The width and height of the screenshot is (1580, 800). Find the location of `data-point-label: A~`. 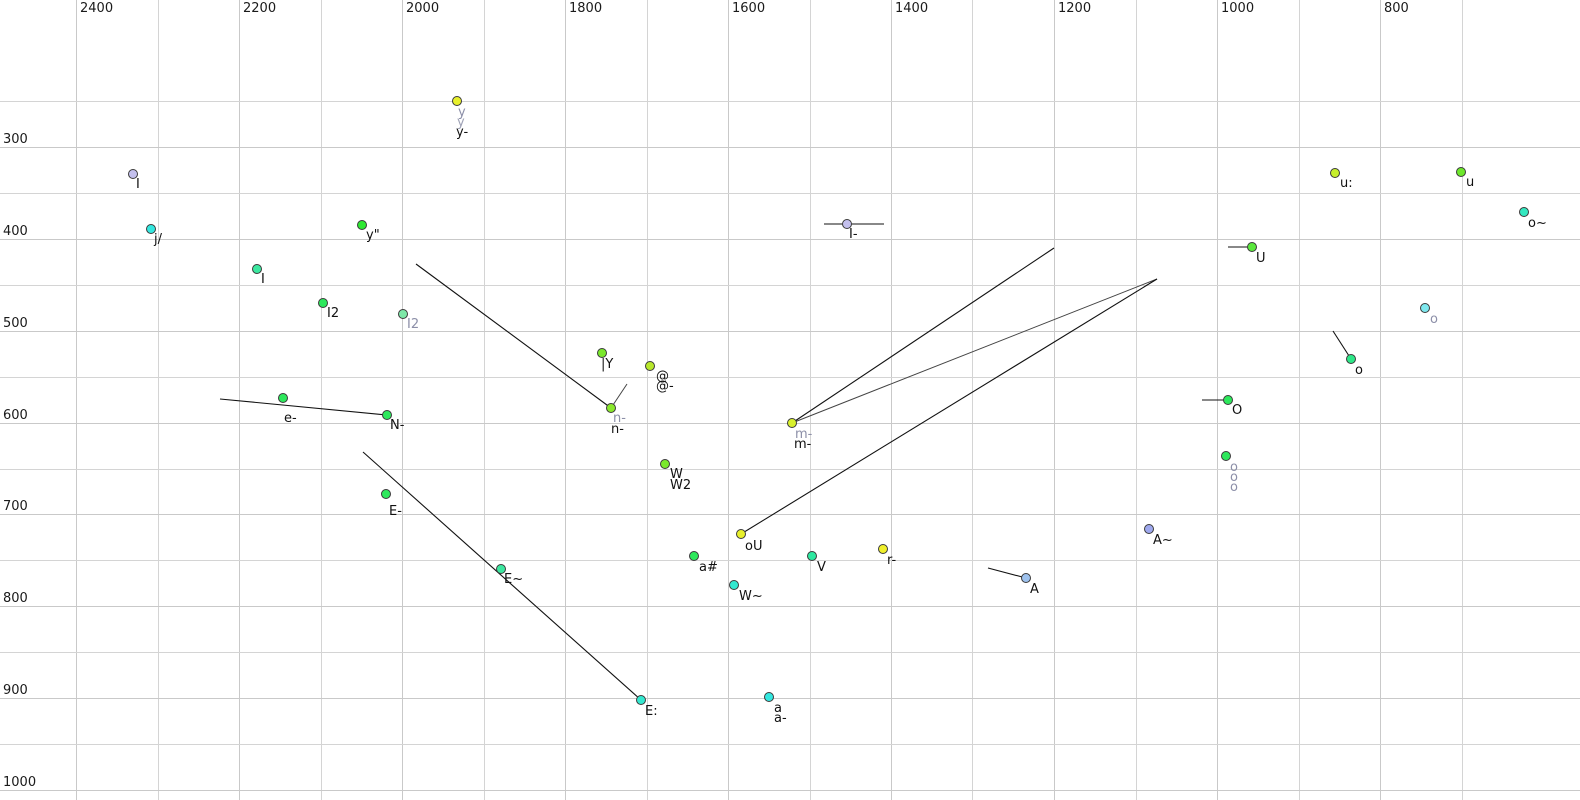

data-point-label: A~ is located at coordinates (1163, 540).